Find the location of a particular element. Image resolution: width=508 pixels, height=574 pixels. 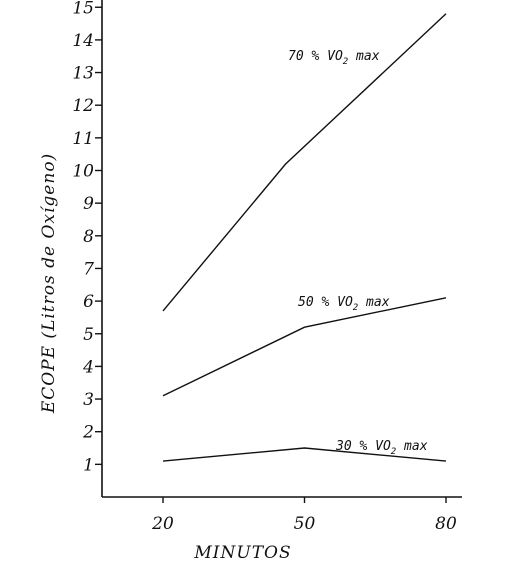

x-axis-ticks: 20 50 80 is located at coordinates (304, 515).